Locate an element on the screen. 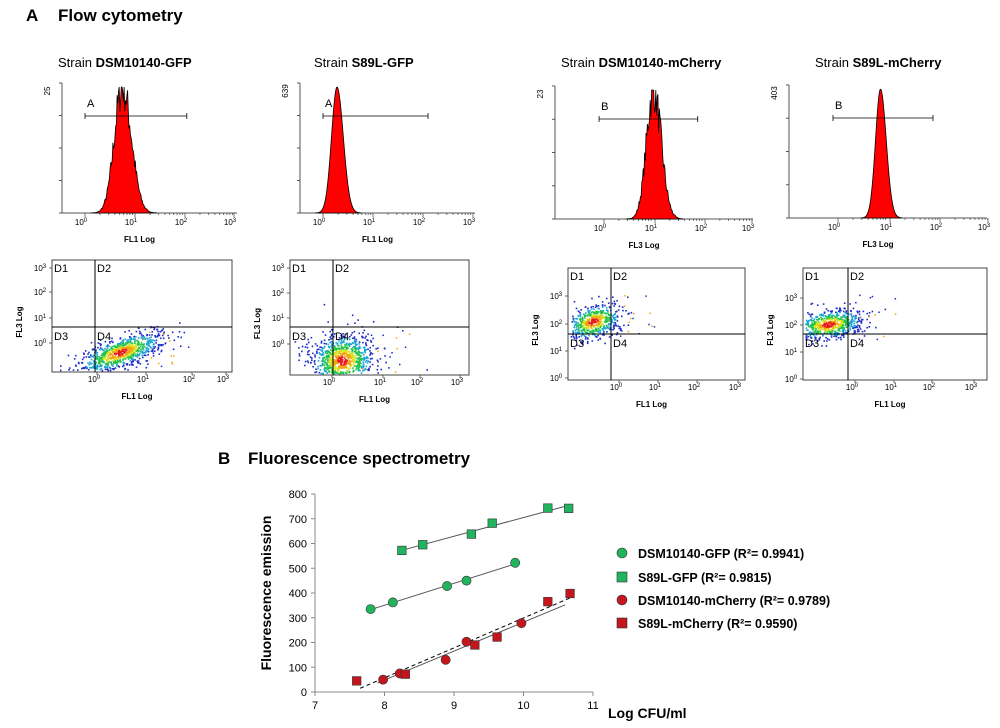 The height and width of the screenshot is (728, 1000). legend-marker-circle is located at coordinates (622, 553).